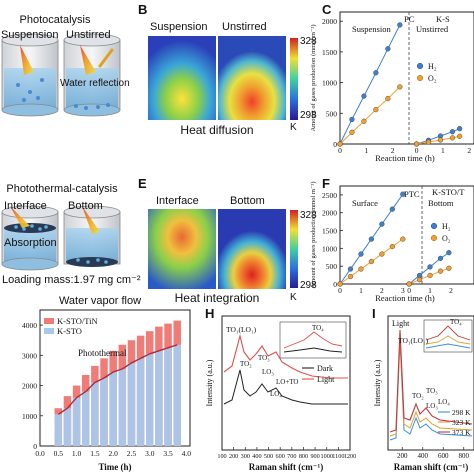 Image resolution: width=474 pixels, height=474 pixels. What do you see at coordinates (313, 234) in the screenshot?
I see `y-axis-label-f: Amount of gases production (mmol m⁻²)` at bounding box center [313, 234].